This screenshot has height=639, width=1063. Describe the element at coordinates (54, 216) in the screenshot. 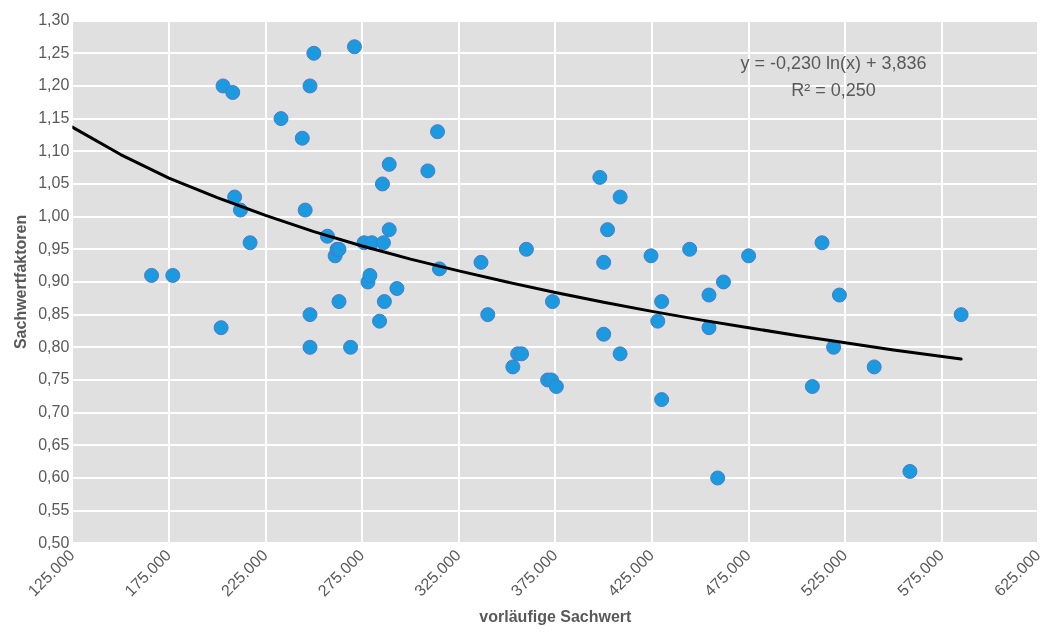

I see `y-tick-label: 1,00` at that location.